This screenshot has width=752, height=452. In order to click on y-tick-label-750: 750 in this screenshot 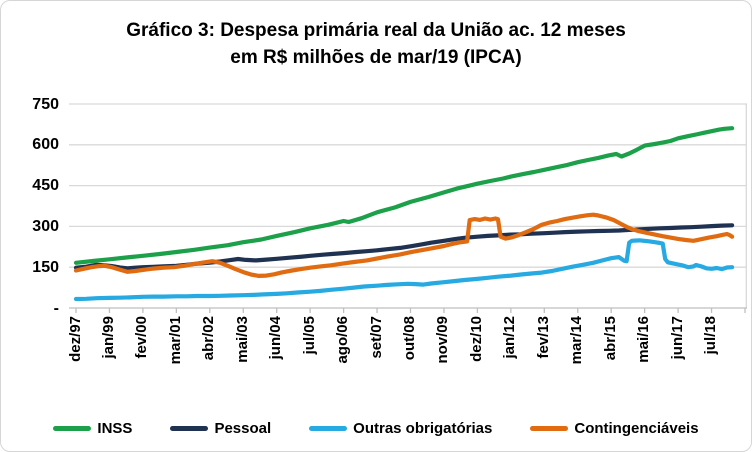, I will do `click(45, 104)`.